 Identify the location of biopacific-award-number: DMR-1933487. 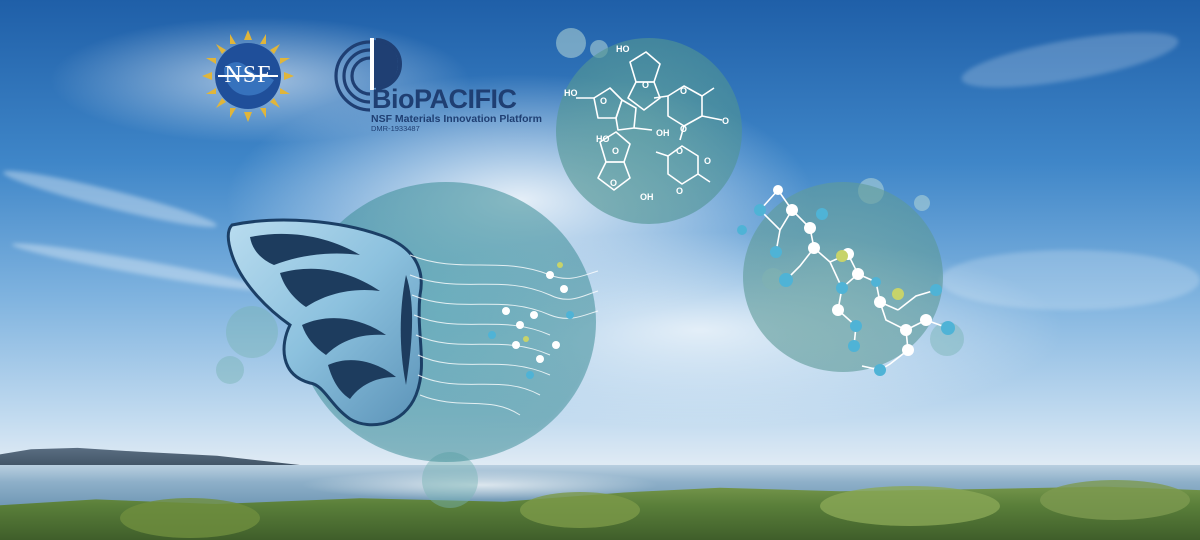
(395, 128).